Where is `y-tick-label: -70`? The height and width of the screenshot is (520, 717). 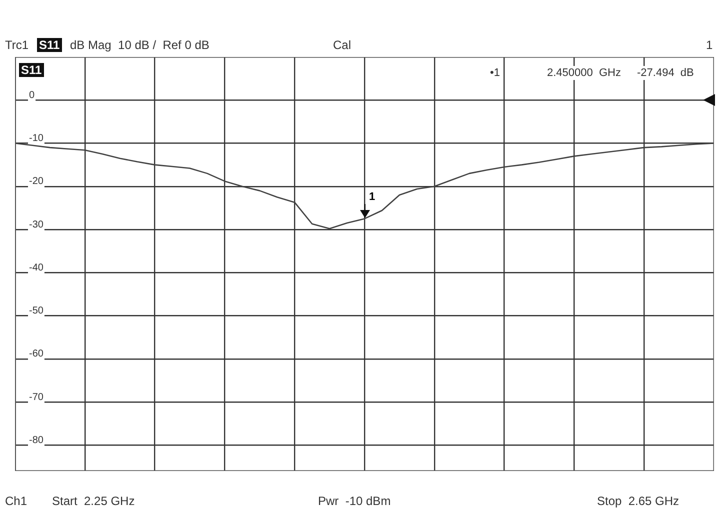
y-tick-label: -70 is located at coordinates (36, 397).